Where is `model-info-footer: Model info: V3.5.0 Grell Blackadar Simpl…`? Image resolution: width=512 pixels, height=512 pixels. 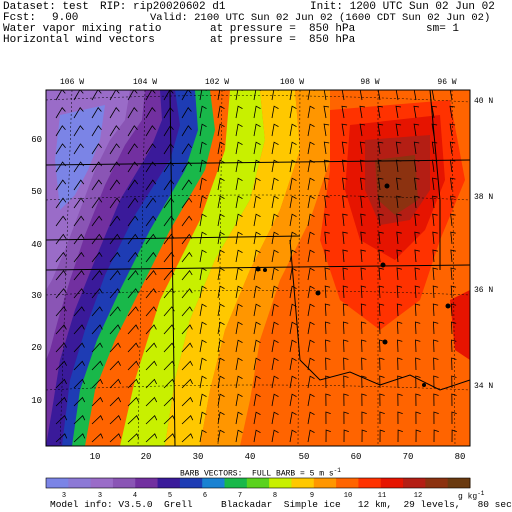 model-info-footer: Model info: V3.5.0 Grell Blackadar Simpl… is located at coordinates (281, 504).